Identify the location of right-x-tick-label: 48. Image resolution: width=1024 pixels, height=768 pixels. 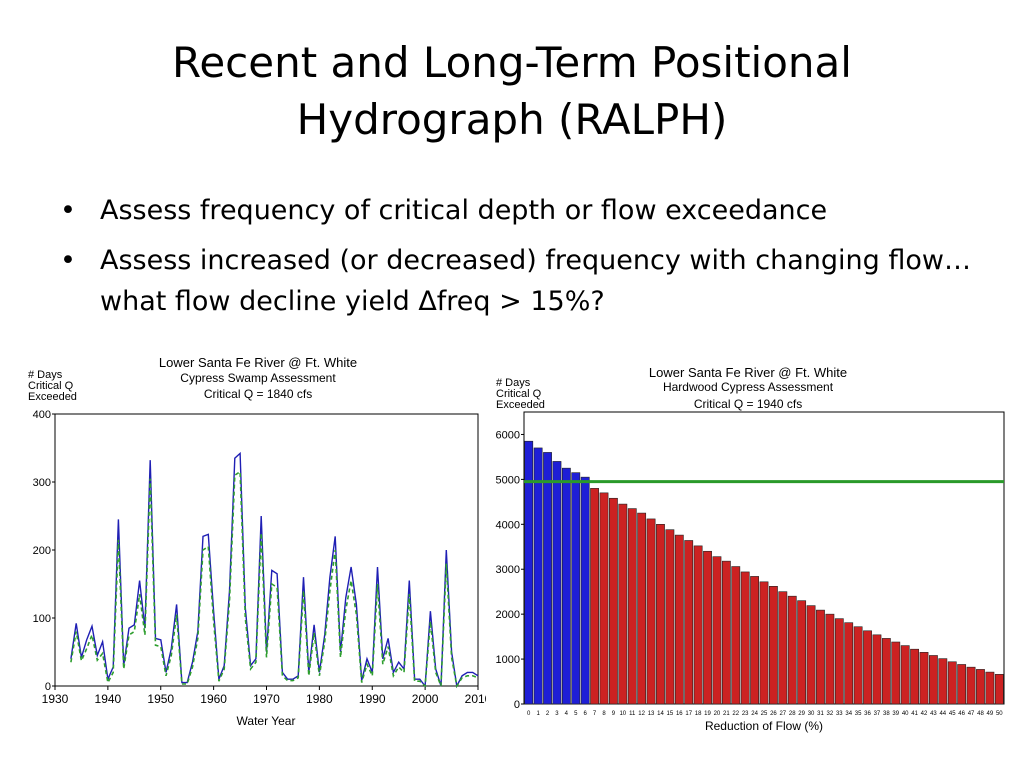
(980, 714).